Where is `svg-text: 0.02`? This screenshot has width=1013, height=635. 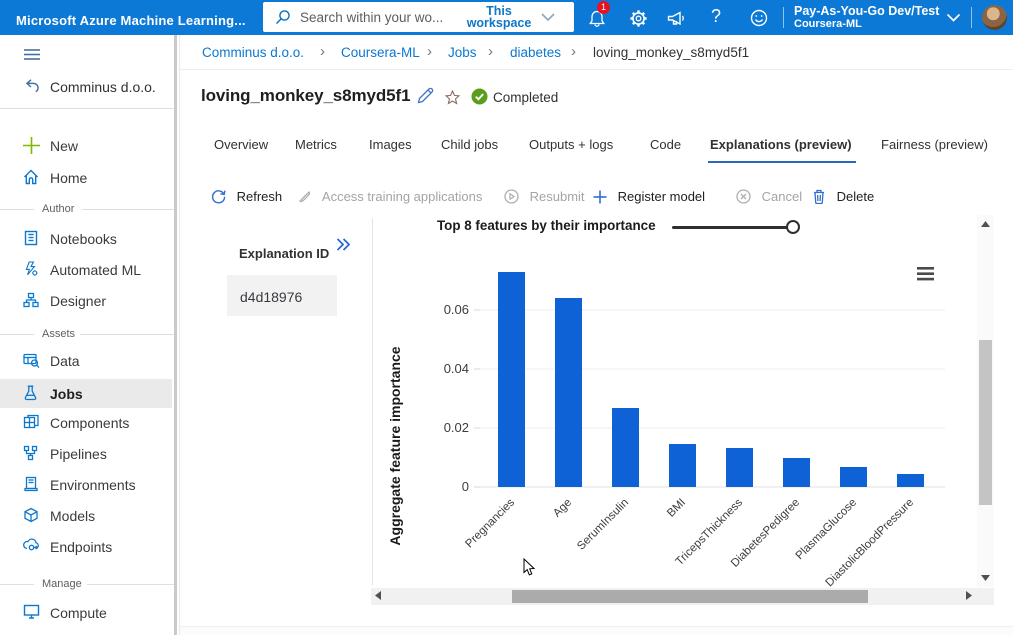 svg-text: 0.02 is located at coordinates (456, 427).